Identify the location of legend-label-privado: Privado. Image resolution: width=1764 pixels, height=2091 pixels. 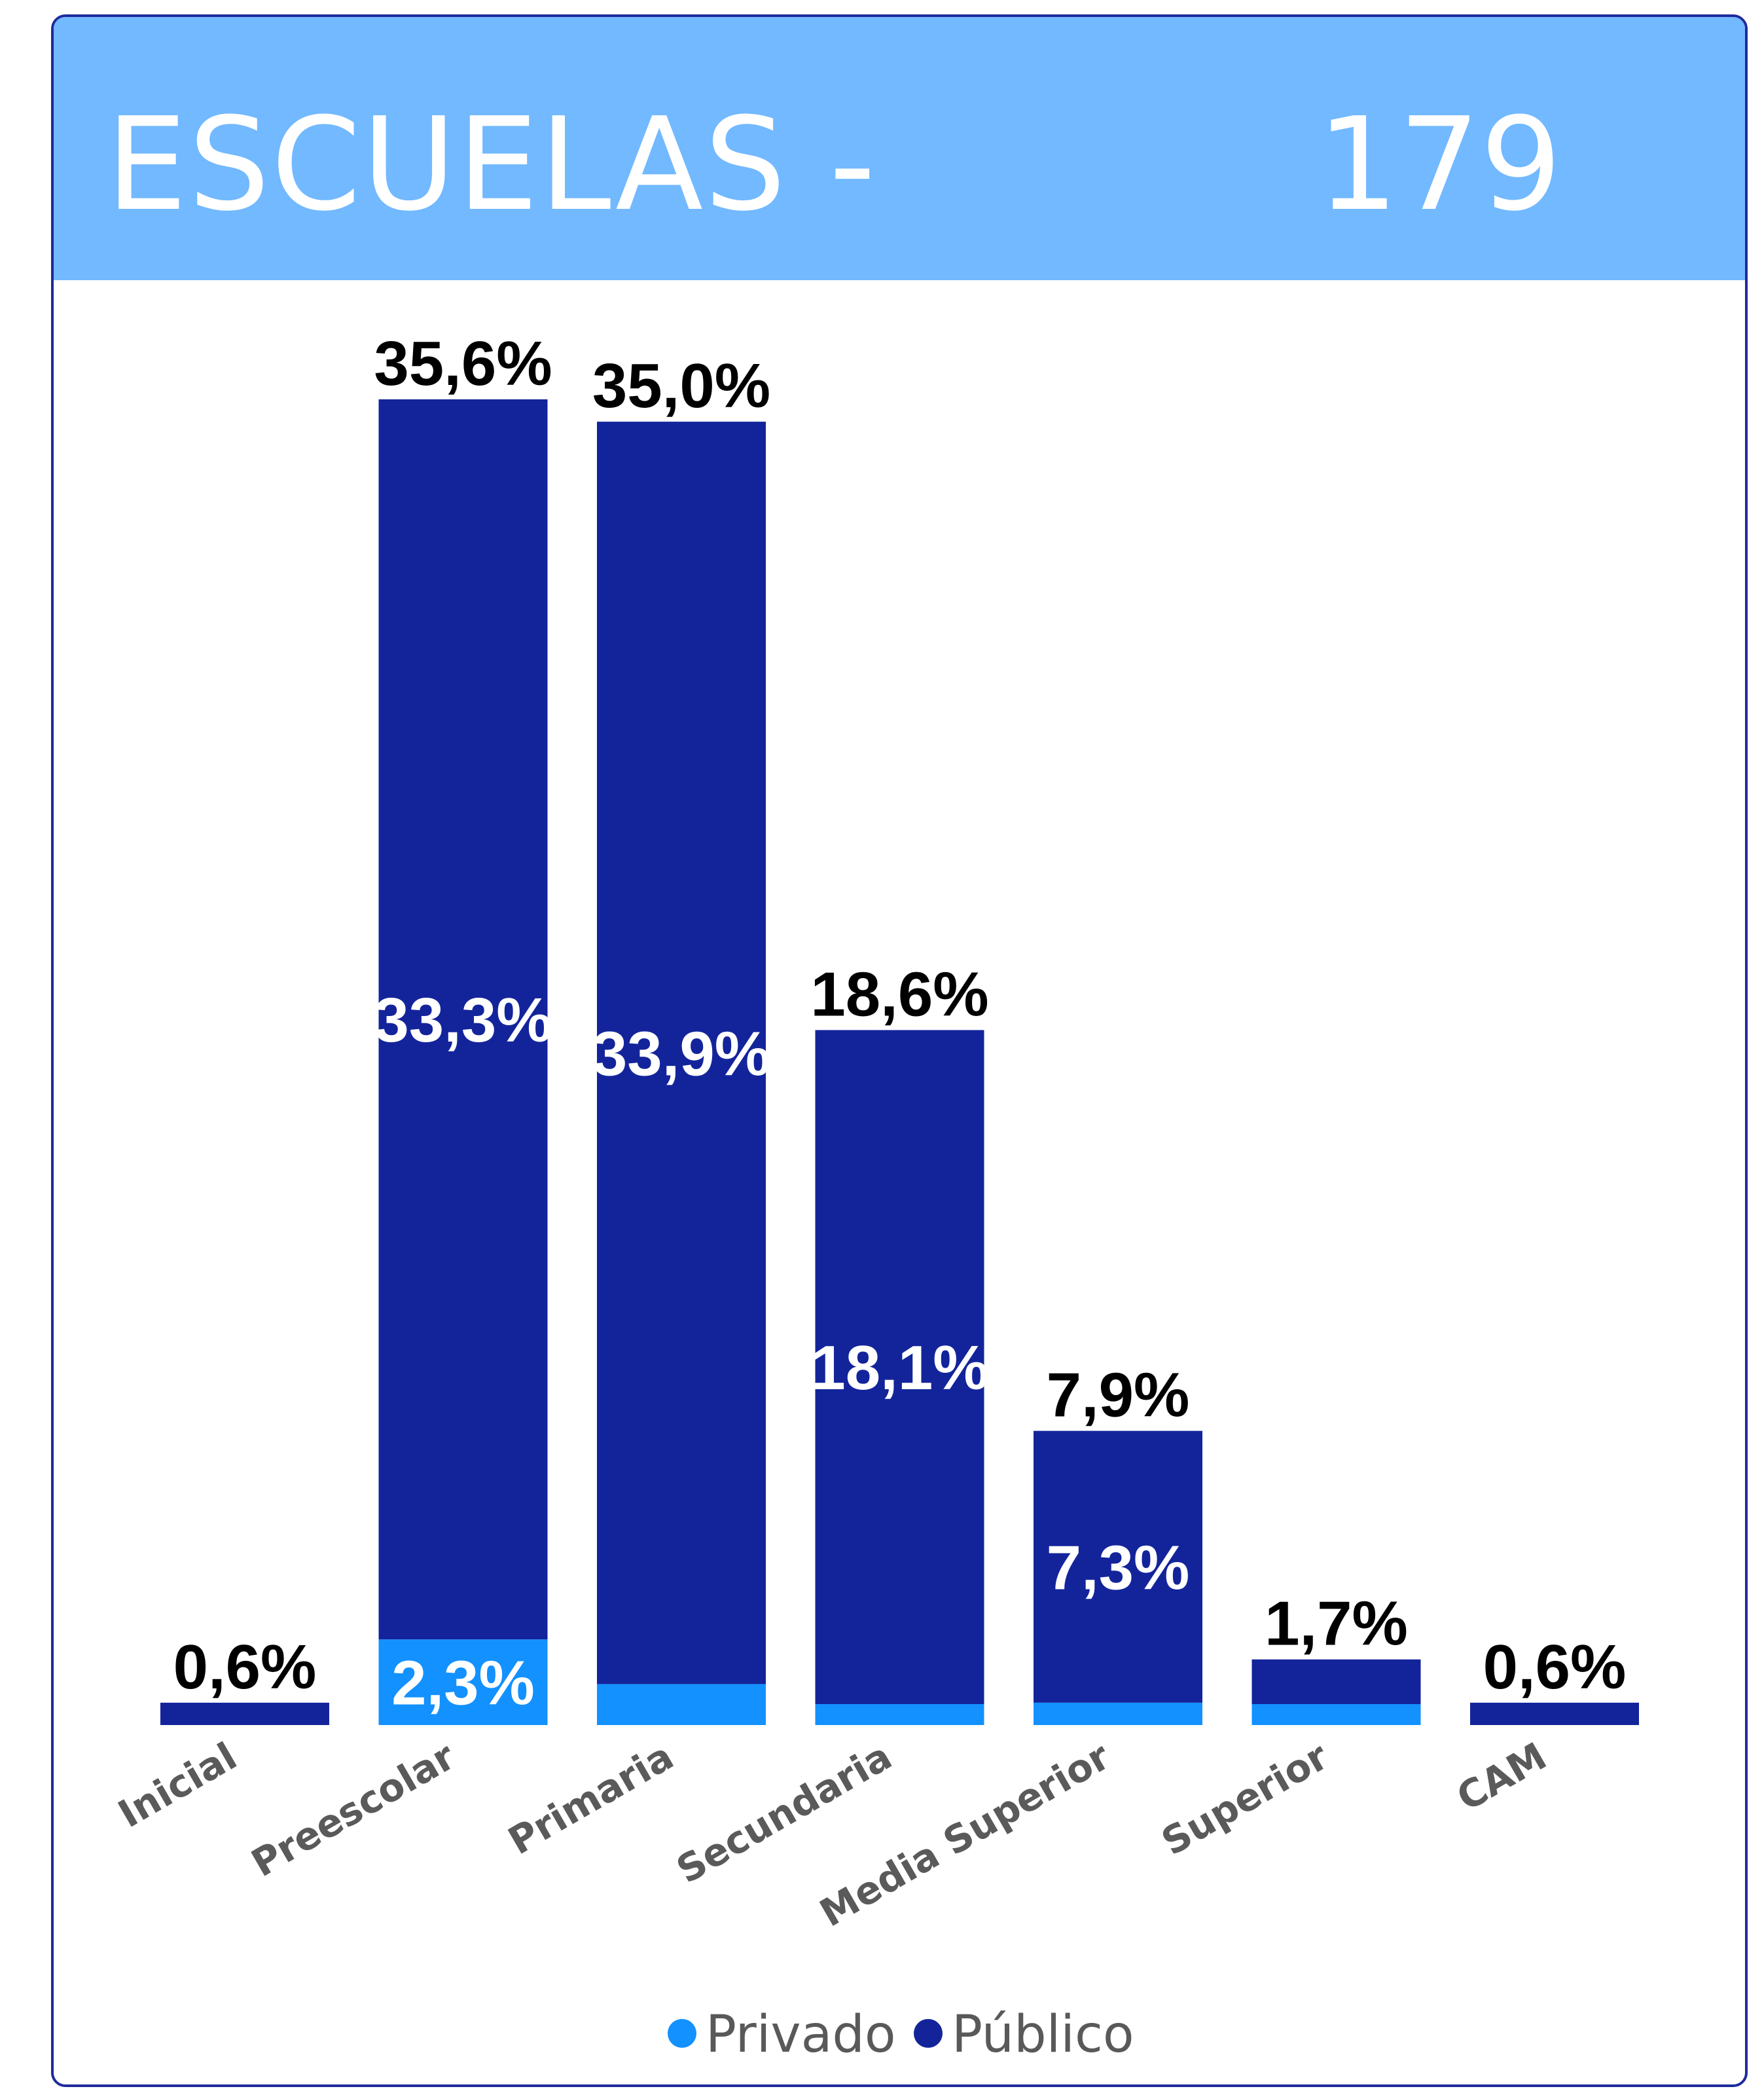
(801, 2035).